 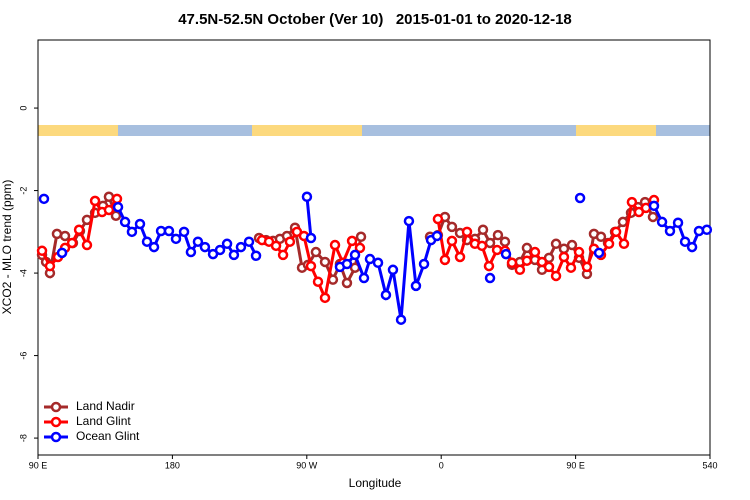 I want to click on y-tick-label: 0, so click(x=23, y=108).